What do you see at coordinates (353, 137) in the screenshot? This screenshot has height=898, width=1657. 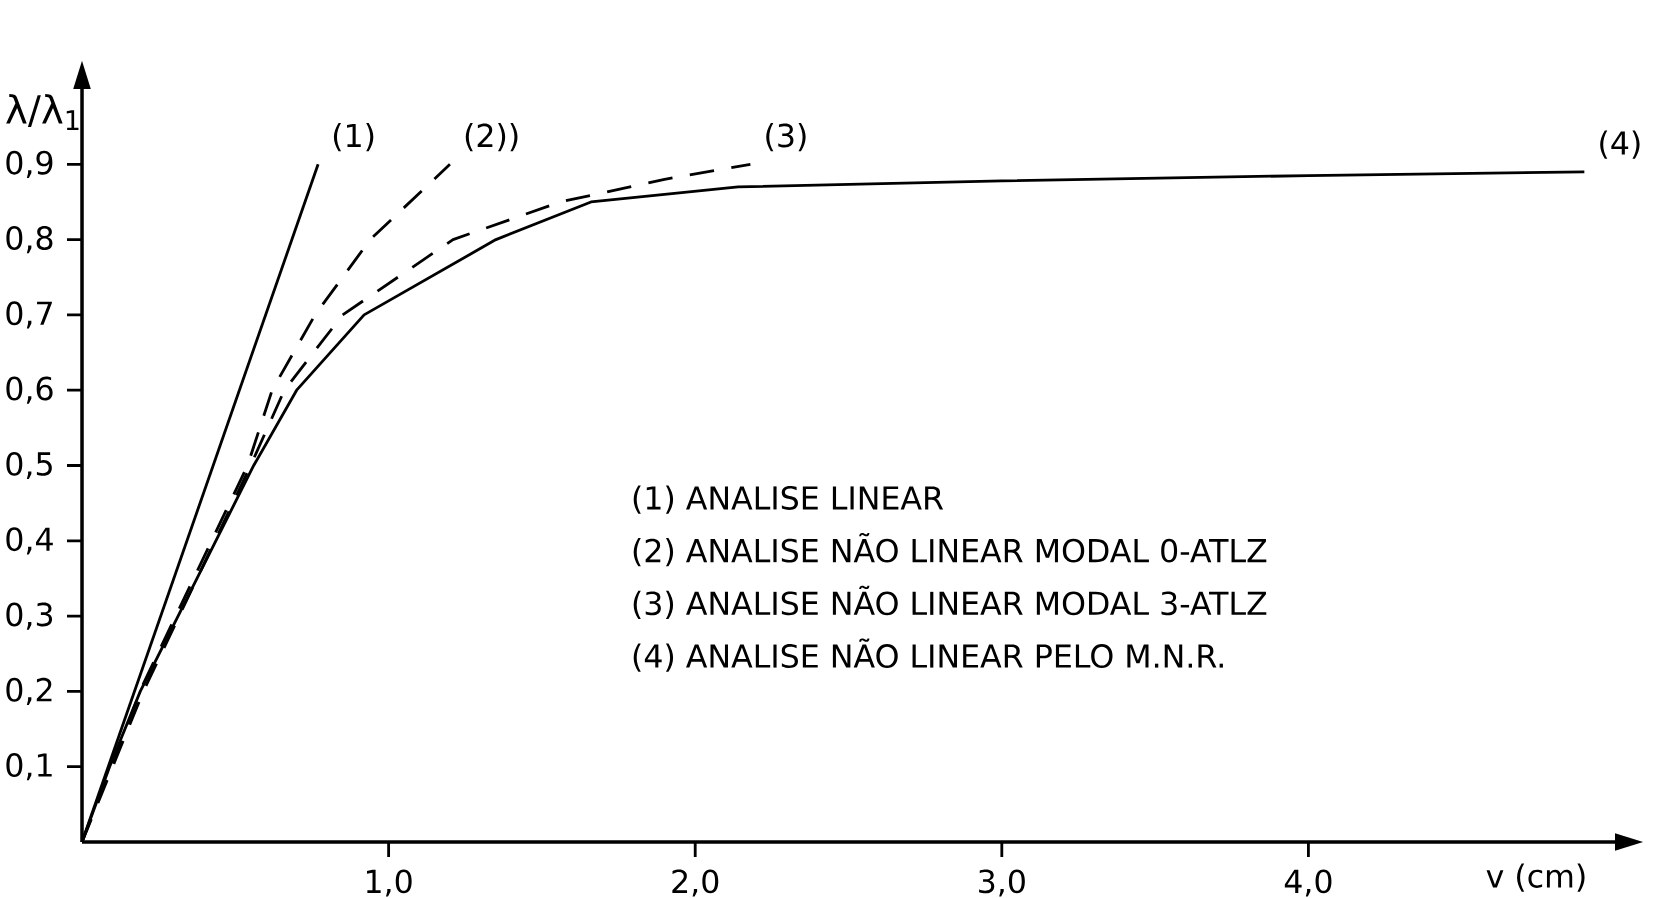 I see `series-label: (1)` at bounding box center [353, 137].